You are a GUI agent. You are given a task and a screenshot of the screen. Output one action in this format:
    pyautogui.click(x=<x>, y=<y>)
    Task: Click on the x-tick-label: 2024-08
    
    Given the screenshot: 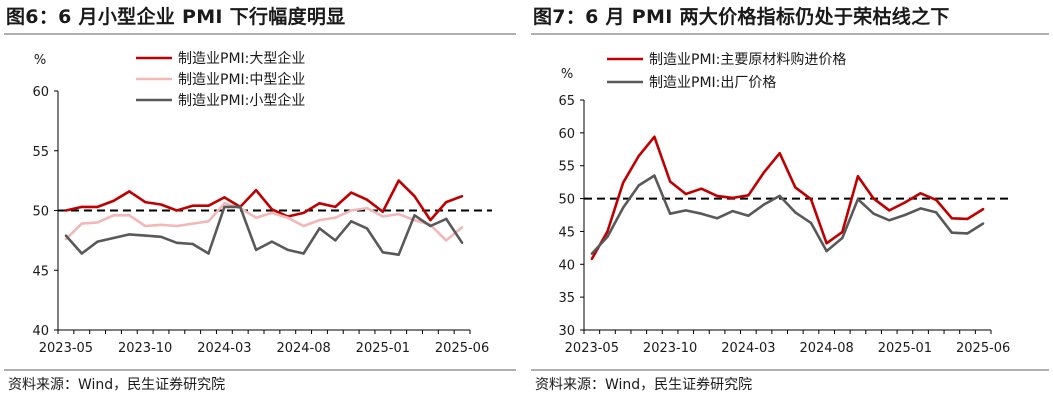 What is the action you would take?
    pyautogui.click(x=826, y=348)
    